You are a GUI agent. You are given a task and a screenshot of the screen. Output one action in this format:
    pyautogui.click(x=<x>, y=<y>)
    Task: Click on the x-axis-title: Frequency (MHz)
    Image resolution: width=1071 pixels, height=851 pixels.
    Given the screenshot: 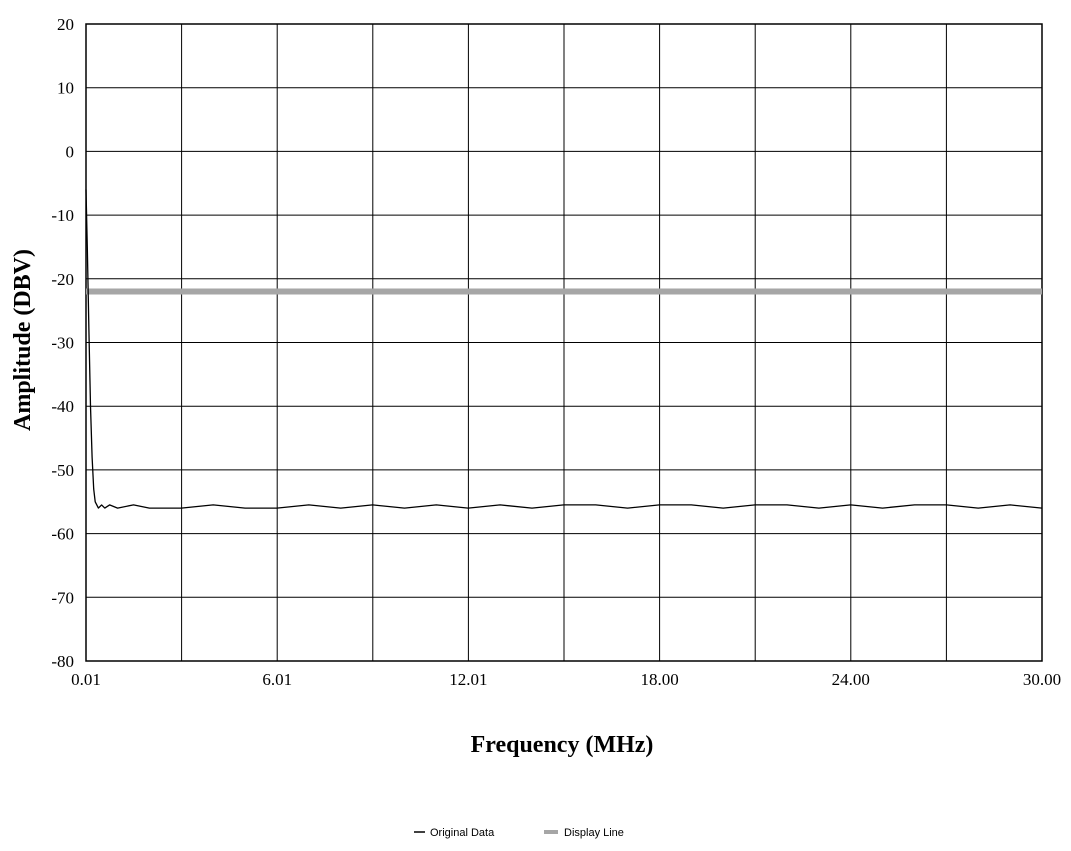 What is the action you would take?
    pyautogui.click(x=562, y=745)
    